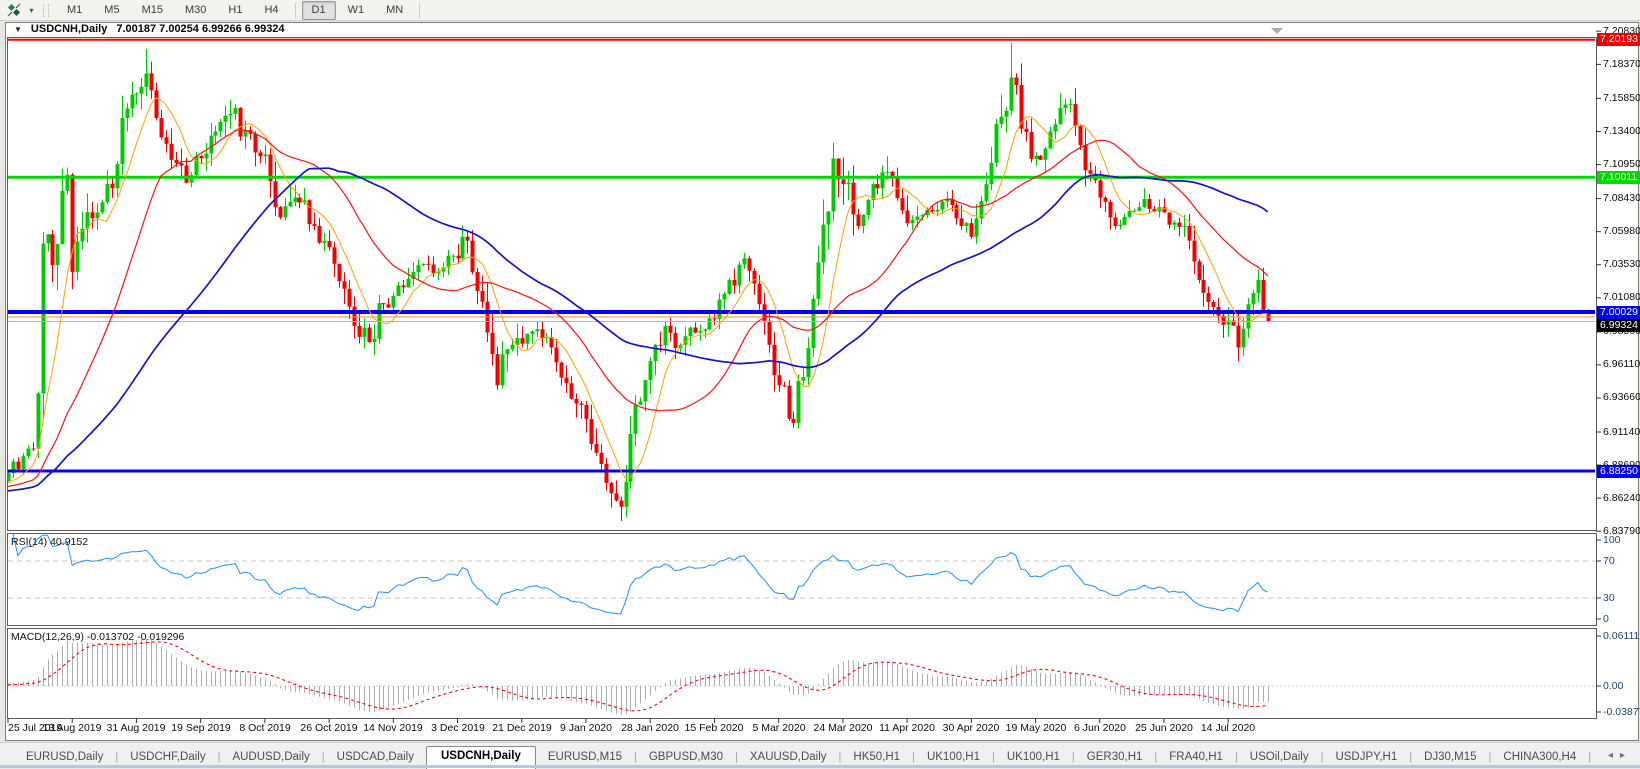 Image resolution: width=1640 pixels, height=769 pixels. I want to click on chart-tools-icon-glyph, so click(14, 10).